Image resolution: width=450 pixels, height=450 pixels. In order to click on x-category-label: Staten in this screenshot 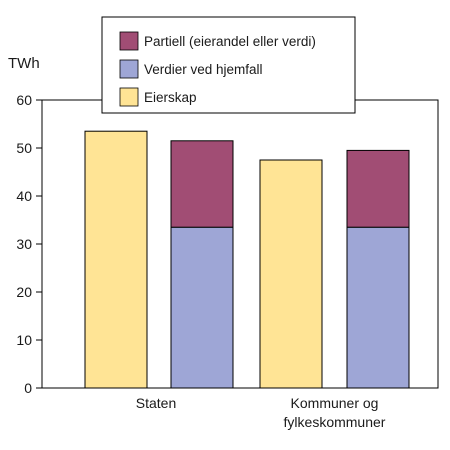, I will do `click(156, 403)`.